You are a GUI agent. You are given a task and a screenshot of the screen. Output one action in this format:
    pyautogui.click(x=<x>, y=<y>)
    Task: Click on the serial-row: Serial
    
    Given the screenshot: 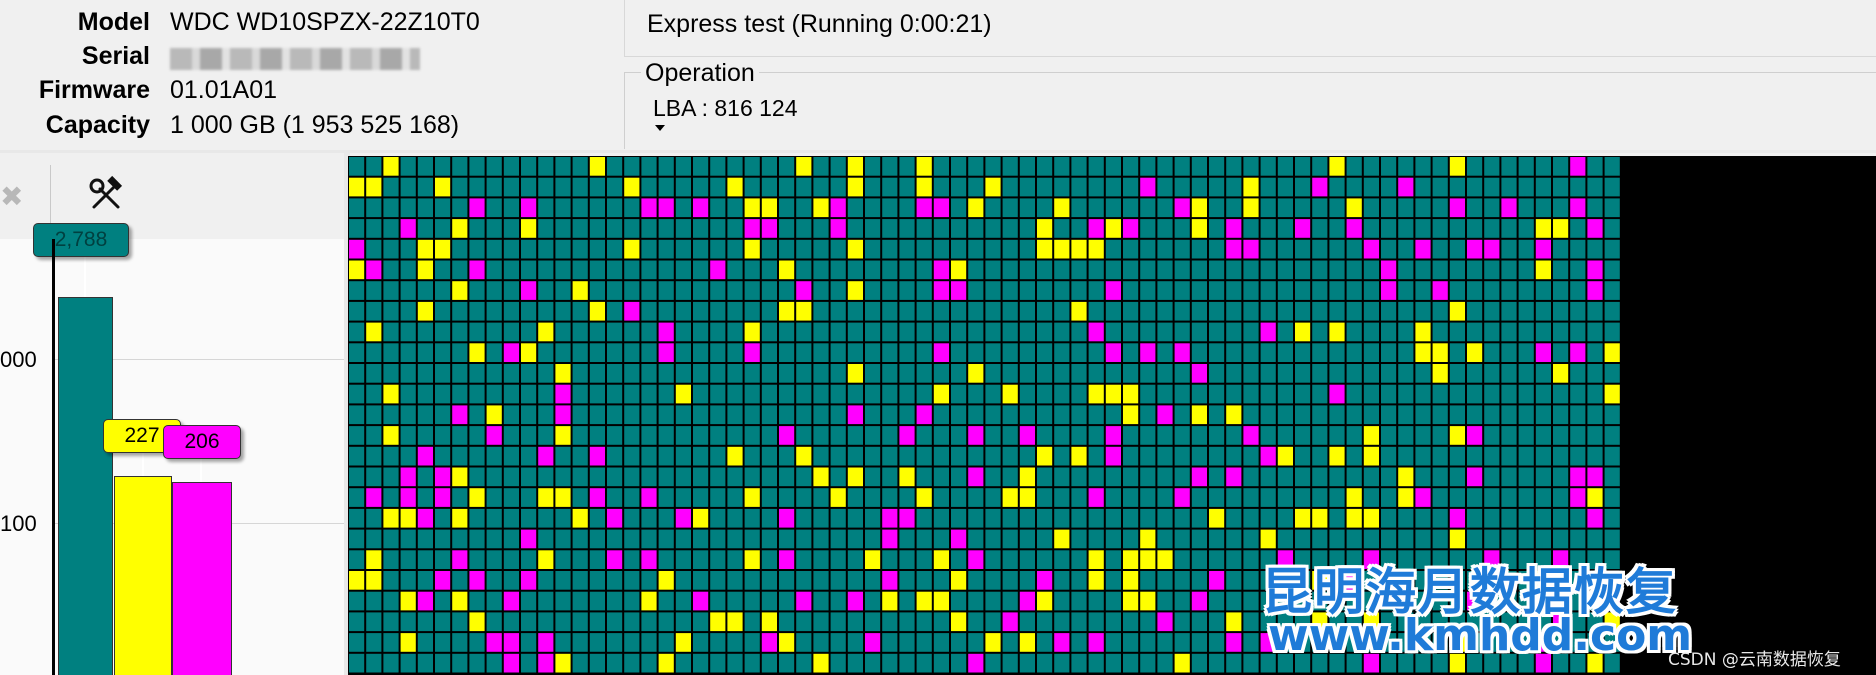 What is the action you would take?
    pyautogui.click(x=306, y=55)
    